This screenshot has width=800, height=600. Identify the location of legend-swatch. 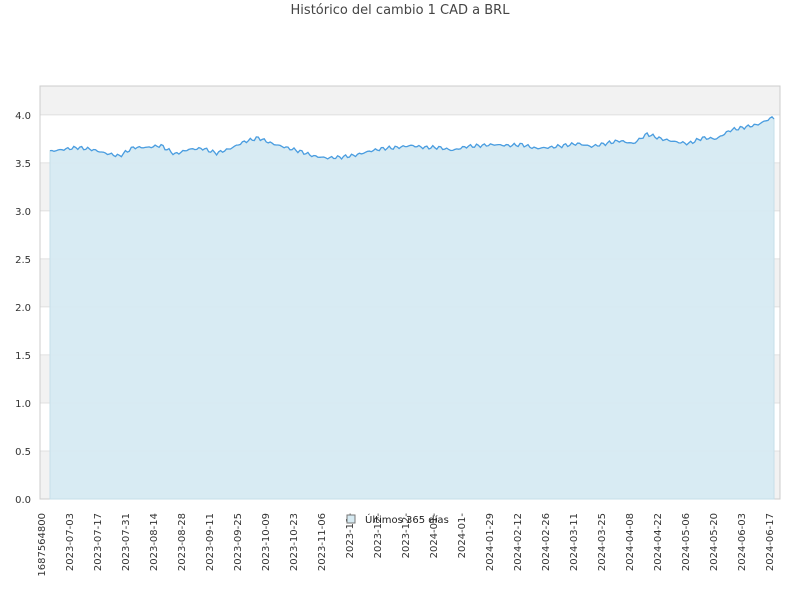
(351, 519).